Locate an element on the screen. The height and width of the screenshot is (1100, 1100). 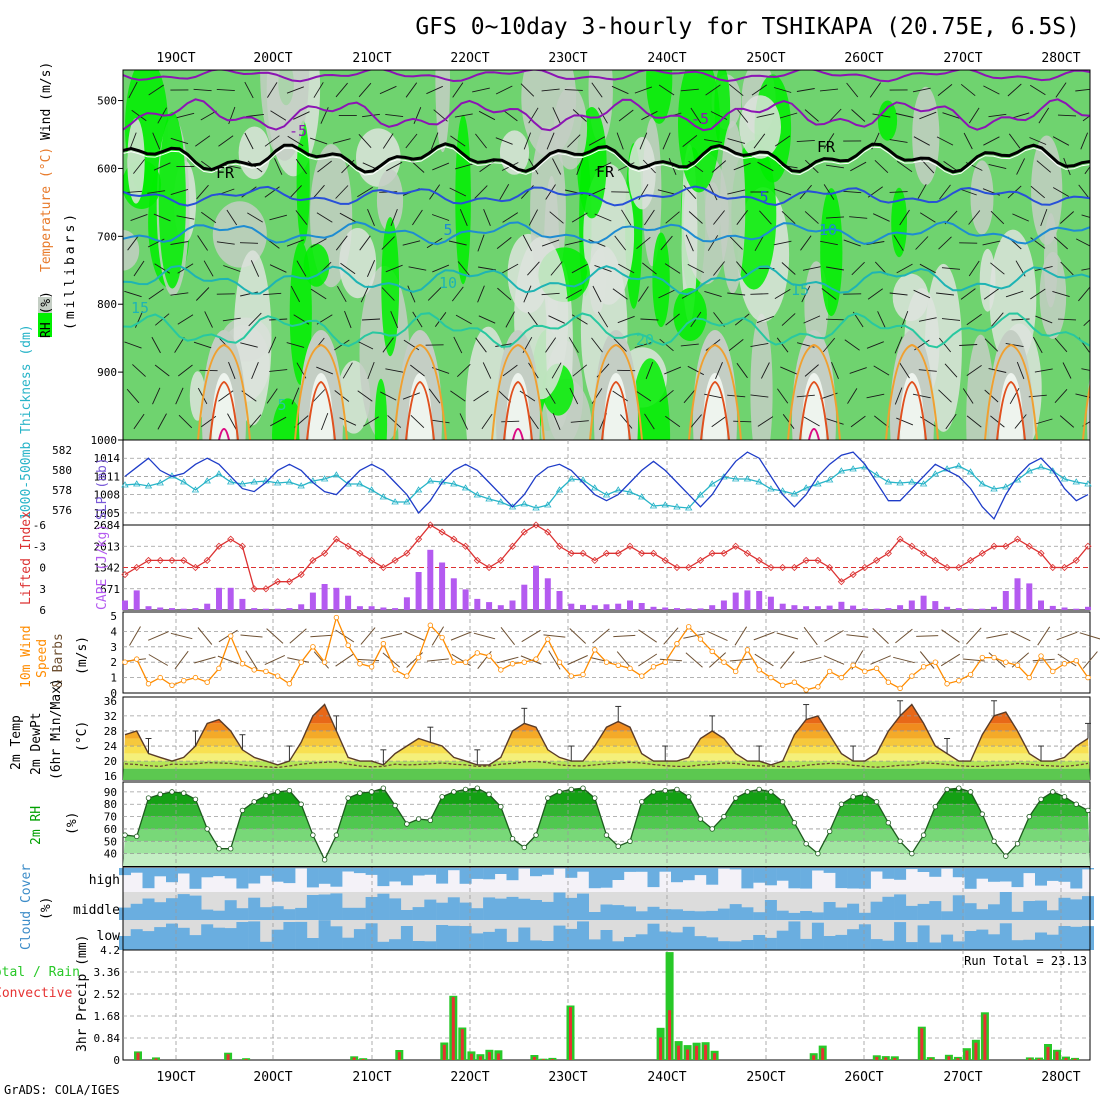
tick-label: 2684 is located at coordinates (107, 525).